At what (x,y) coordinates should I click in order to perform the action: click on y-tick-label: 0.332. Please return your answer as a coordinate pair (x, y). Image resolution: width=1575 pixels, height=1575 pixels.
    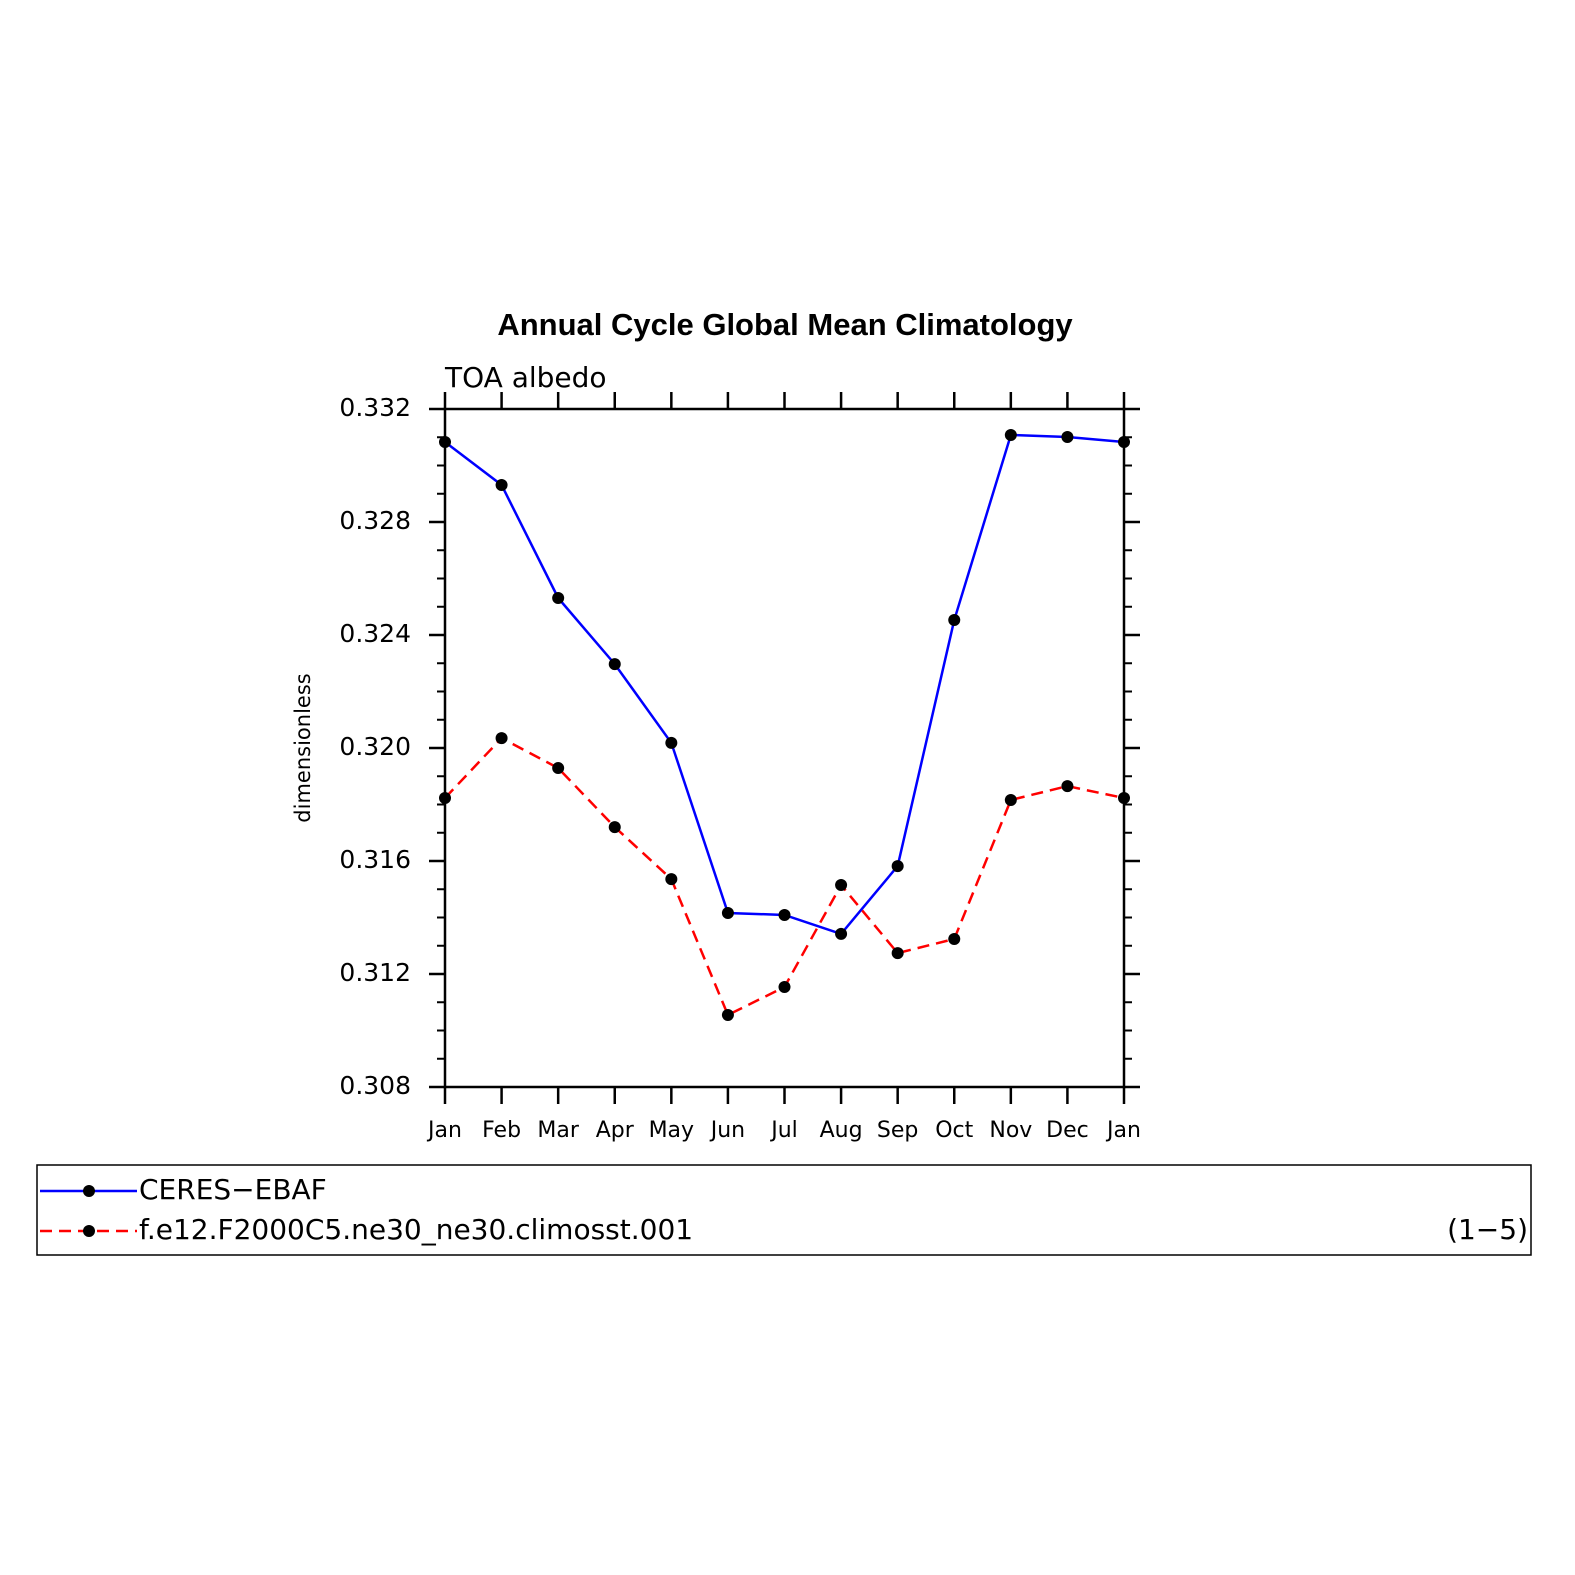
    Looking at the image, I should click on (375, 407).